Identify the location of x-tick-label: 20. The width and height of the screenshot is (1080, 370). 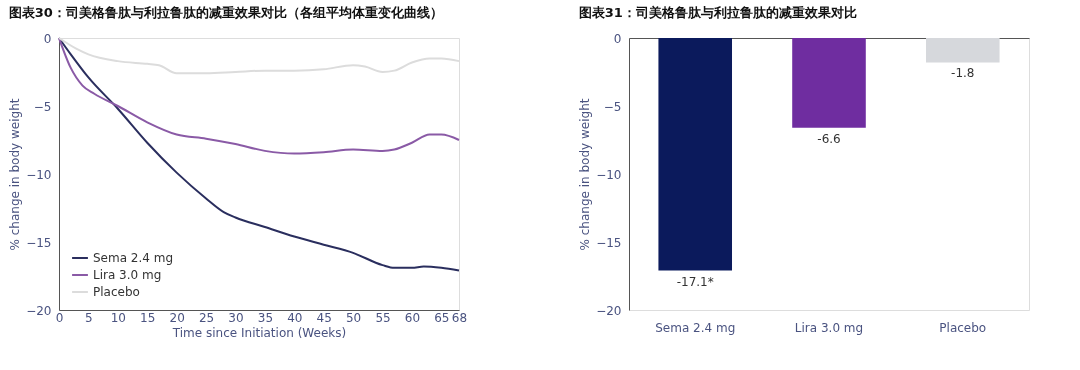
(177, 317).